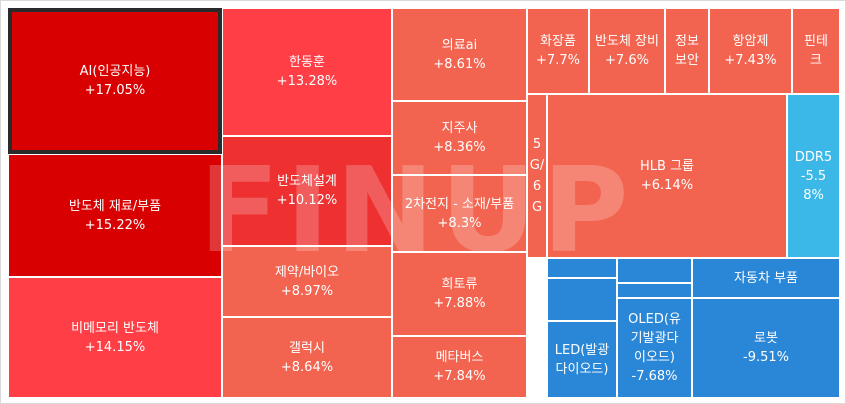  What do you see at coordinates (627, 60) in the screenshot?
I see `tile-change: +7.6%` at bounding box center [627, 60].